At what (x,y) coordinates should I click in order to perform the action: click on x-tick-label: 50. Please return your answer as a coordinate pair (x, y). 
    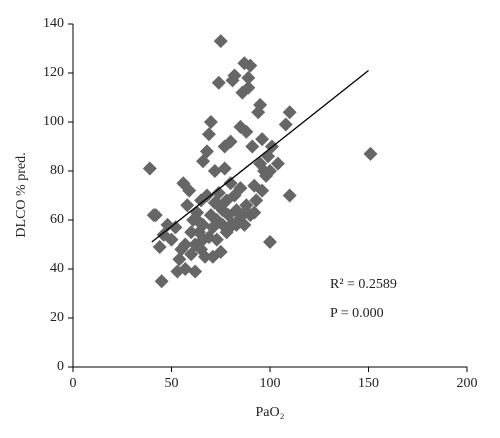
    Looking at the image, I should click on (172, 383).